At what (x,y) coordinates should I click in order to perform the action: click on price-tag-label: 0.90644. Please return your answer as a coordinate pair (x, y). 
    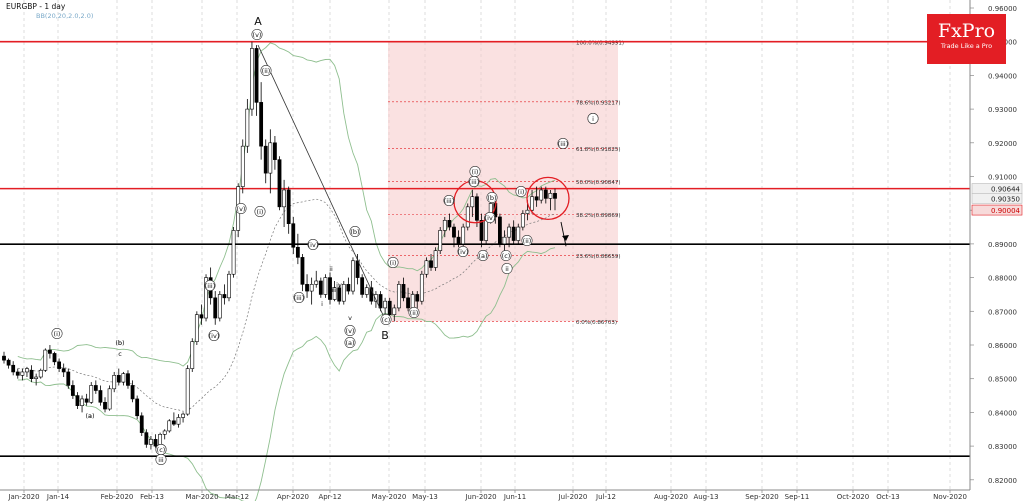
    Looking at the image, I should click on (1005, 189).